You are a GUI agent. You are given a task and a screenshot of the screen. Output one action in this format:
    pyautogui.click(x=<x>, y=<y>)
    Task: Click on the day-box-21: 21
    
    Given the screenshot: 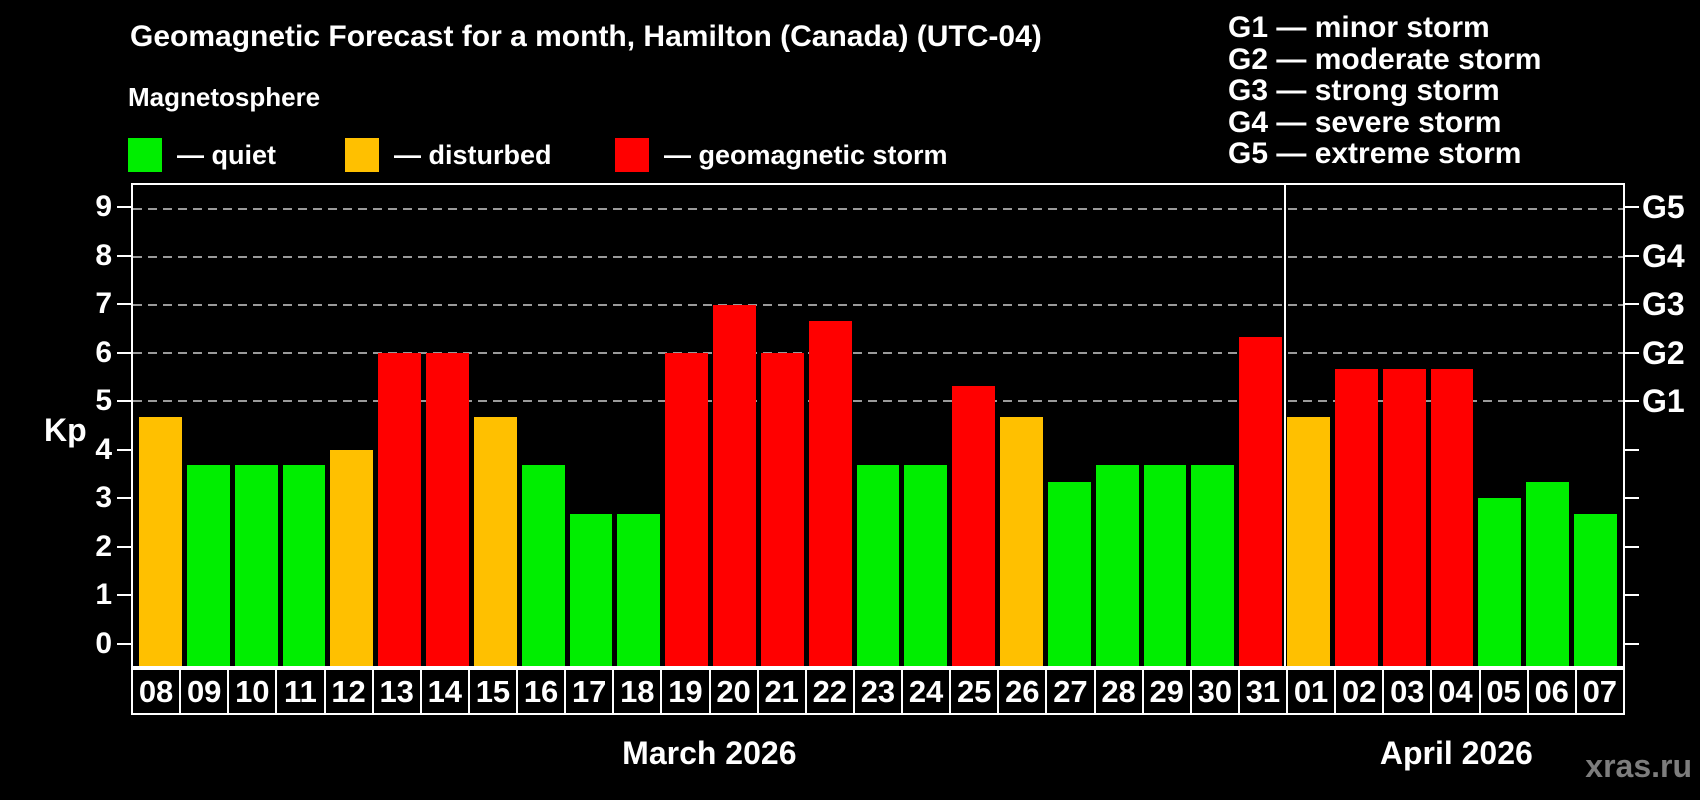 What is the action you would take?
    pyautogui.click(x=781, y=691)
    